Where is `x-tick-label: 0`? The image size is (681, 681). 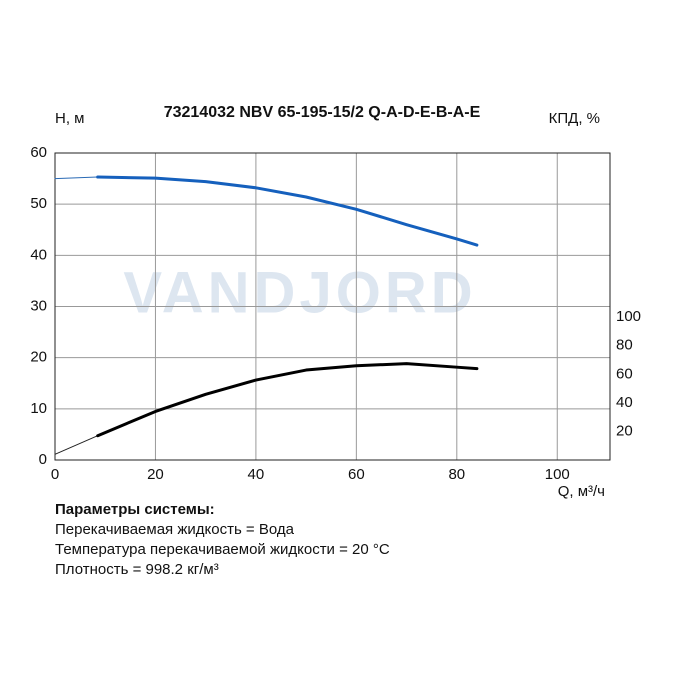 x-tick-label: 0 is located at coordinates (55, 474).